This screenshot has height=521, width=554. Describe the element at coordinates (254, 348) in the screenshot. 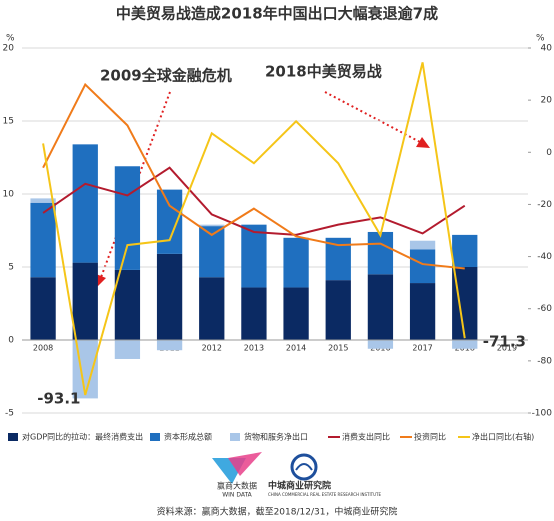

I see `x-tick-label: 2013` at that location.